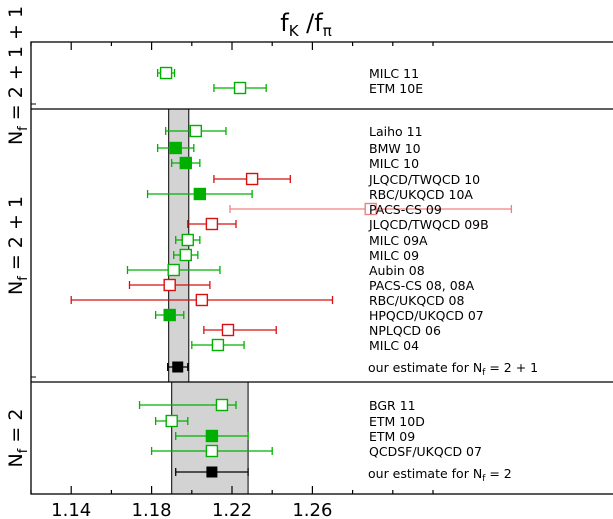 The width and height of the screenshot is (613, 519). I want to click on x-tick-label: 1.14, so click(71, 509).